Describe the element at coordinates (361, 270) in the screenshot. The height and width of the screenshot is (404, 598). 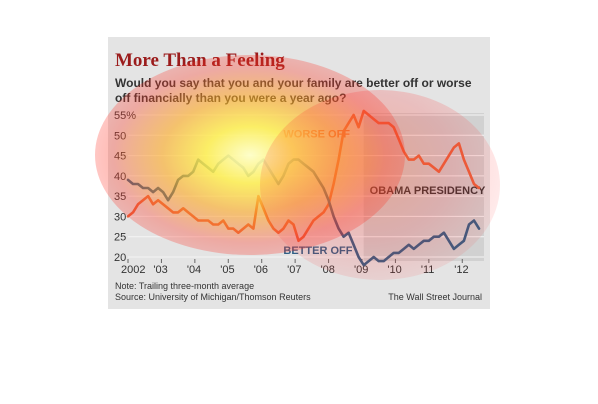
I see `x-tick-label: '09` at that location.